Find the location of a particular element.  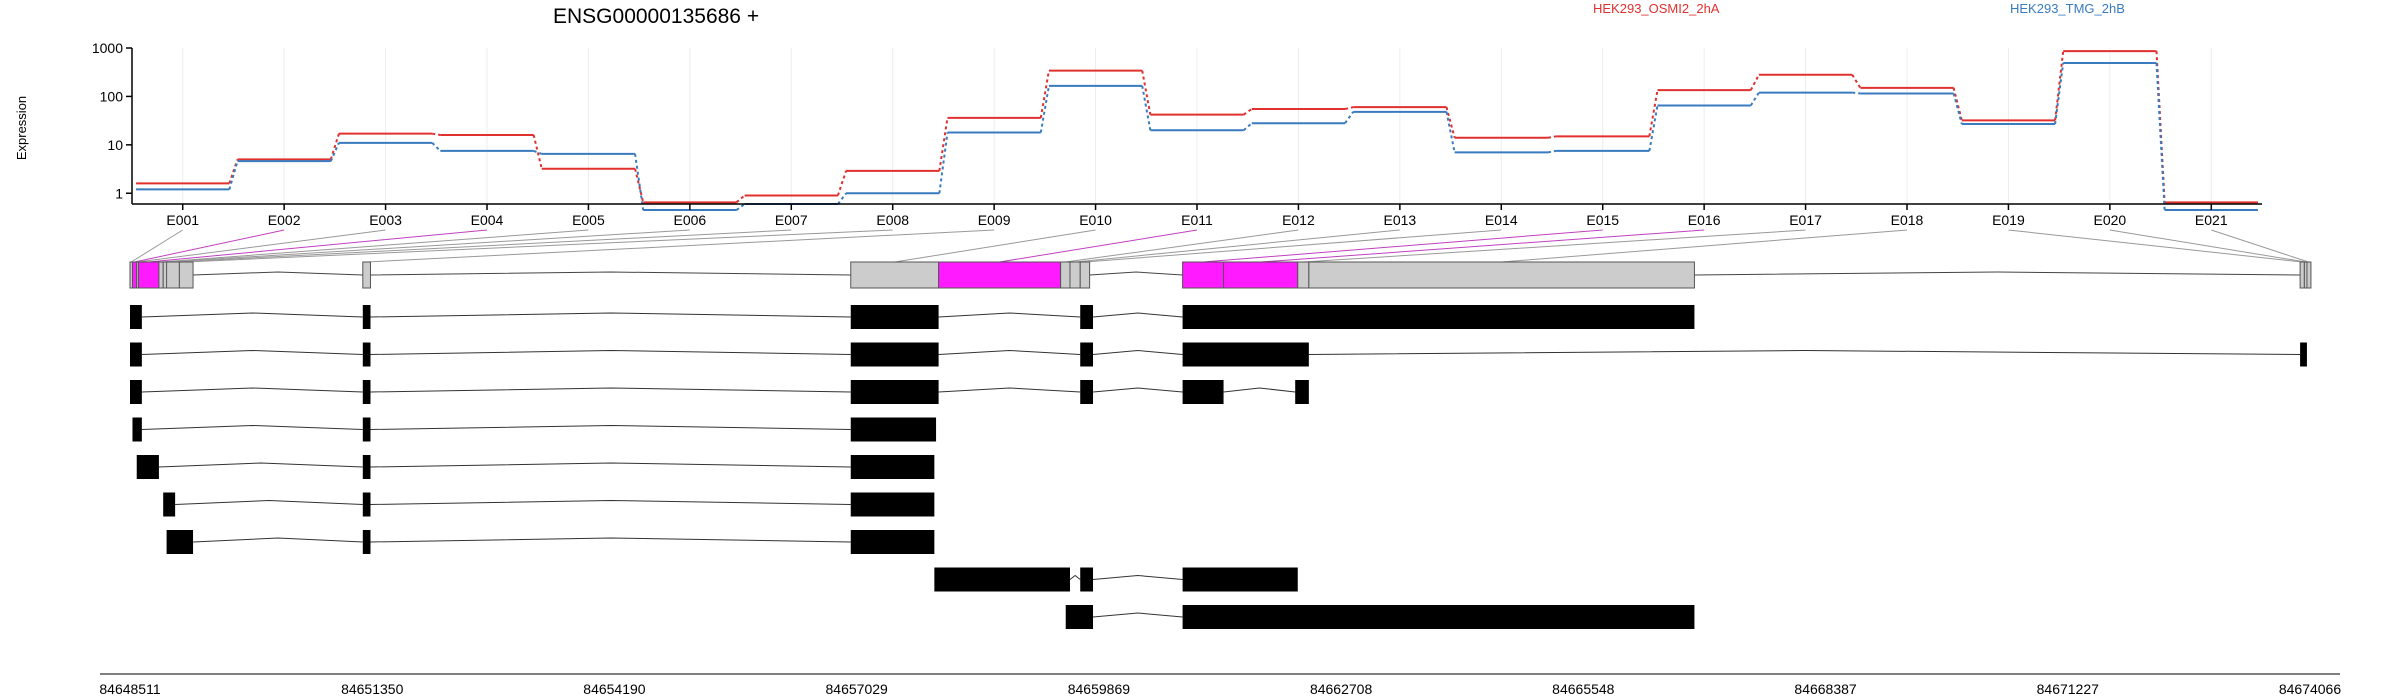

gene-model is located at coordinates (1220, 275).